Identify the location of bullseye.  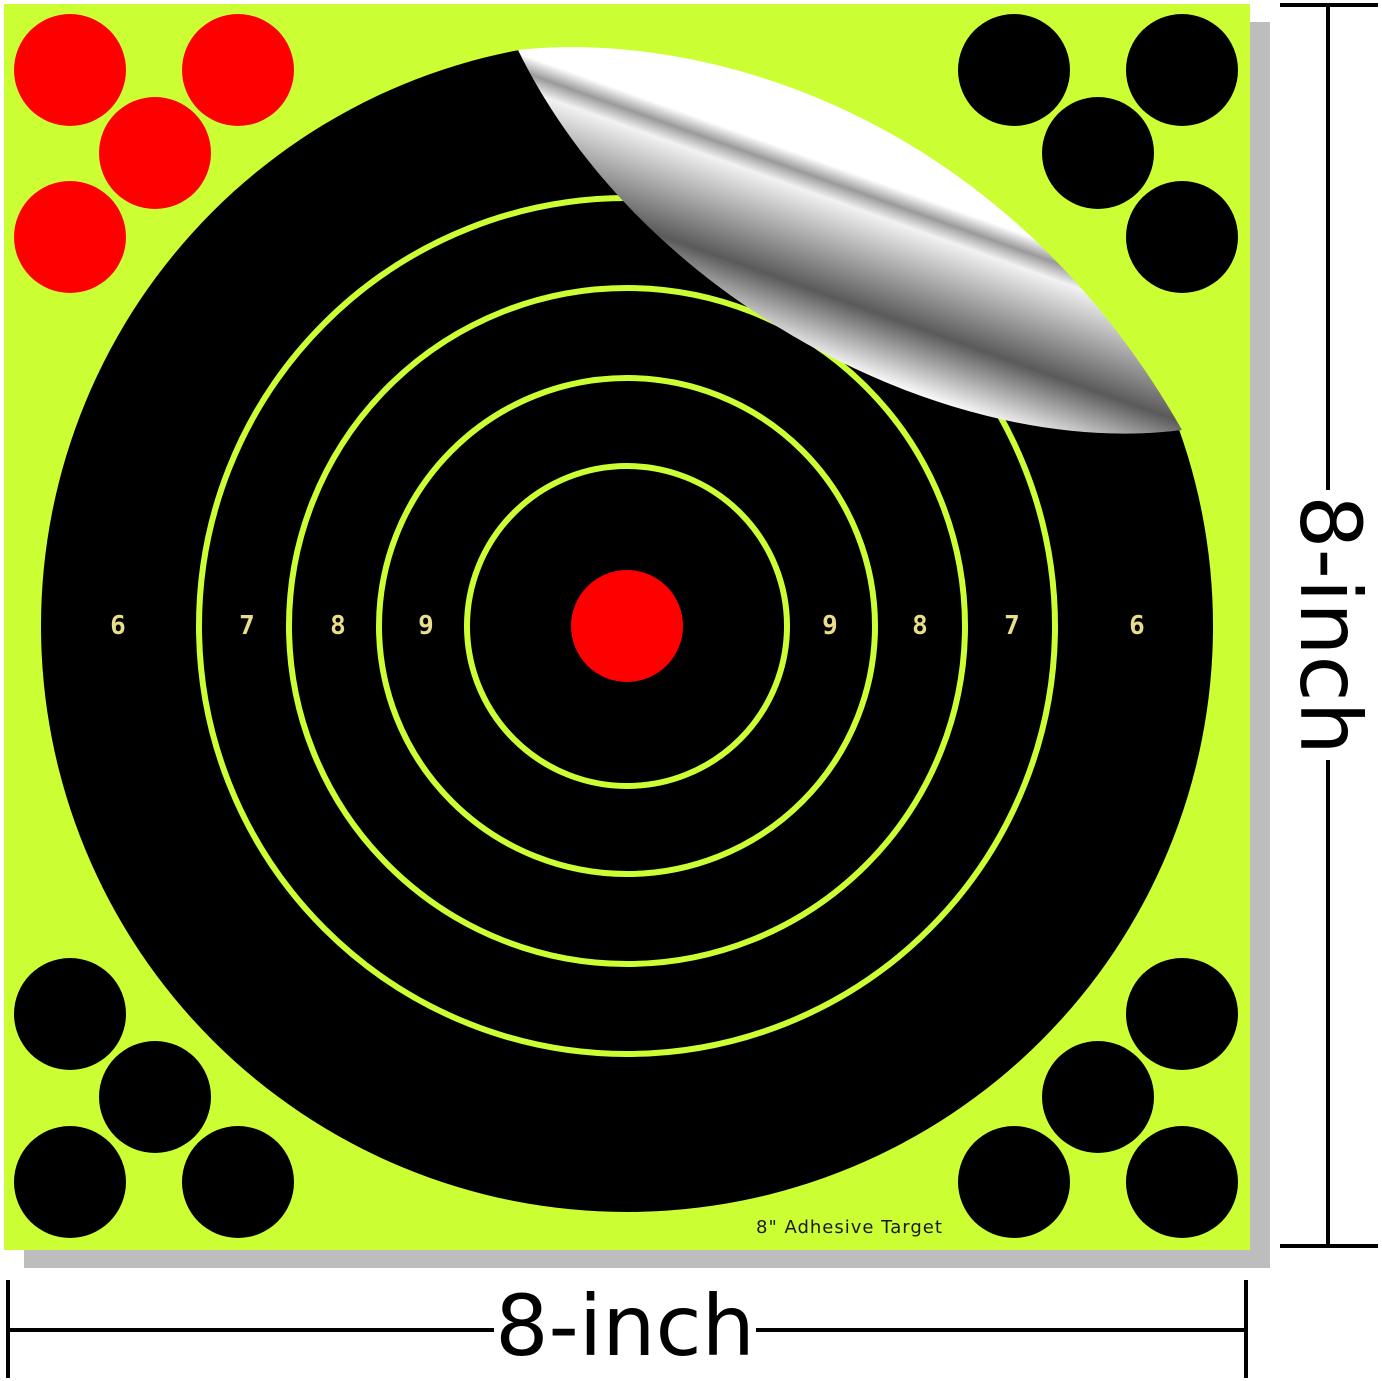
(627, 626).